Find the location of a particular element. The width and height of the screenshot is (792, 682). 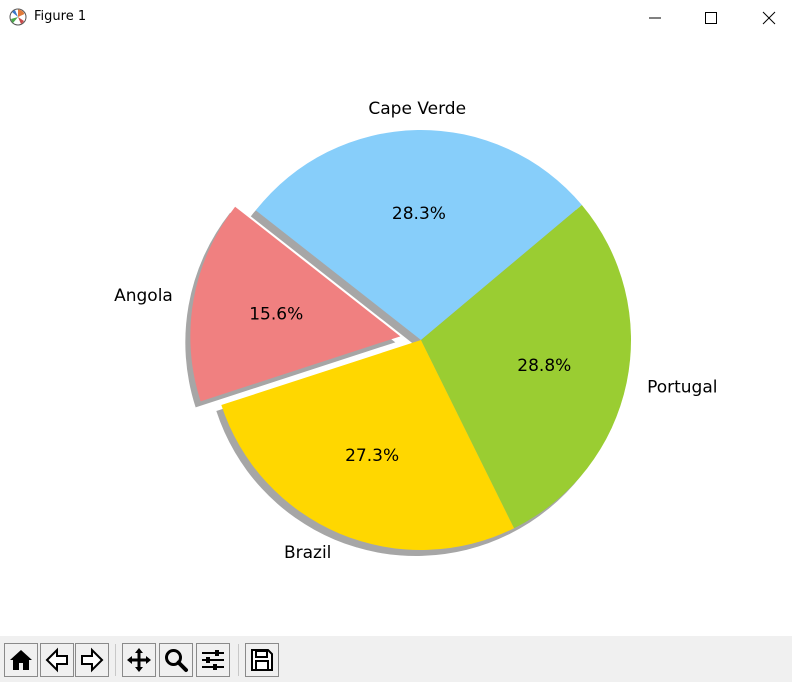

close-icon is located at coordinates (769, 18).